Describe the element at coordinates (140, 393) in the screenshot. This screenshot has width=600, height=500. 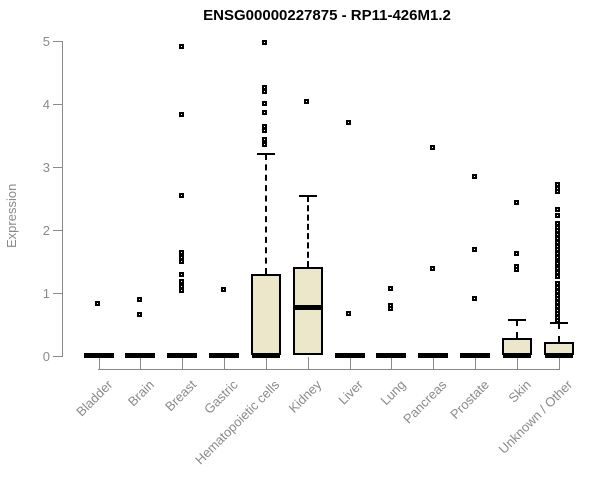
I see `x-tick-label: Brain` at that location.